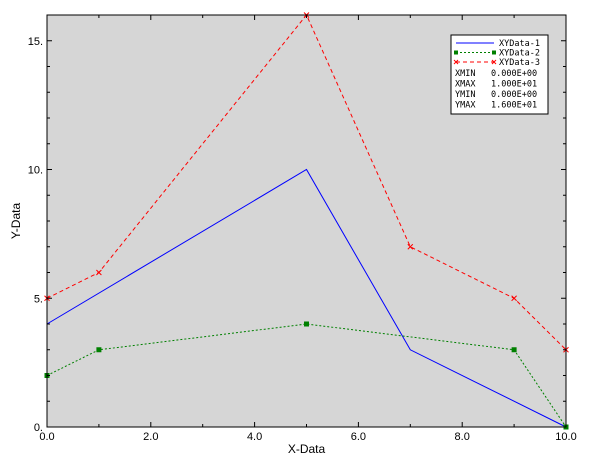  What do you see at coordinates (519, 44) in the screenshot?
I see `legend-entry-1: XYData-1` at bounding box center [519, 44].